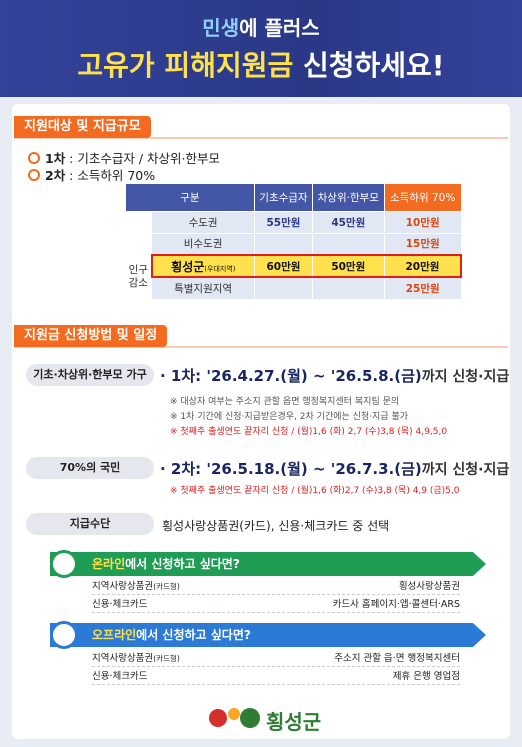 The image size is (522, 747). What do you see at coordinates (220, 268) in the screenshot?
I see `region-note: (우대지역)` at bounding box center [220, 268].